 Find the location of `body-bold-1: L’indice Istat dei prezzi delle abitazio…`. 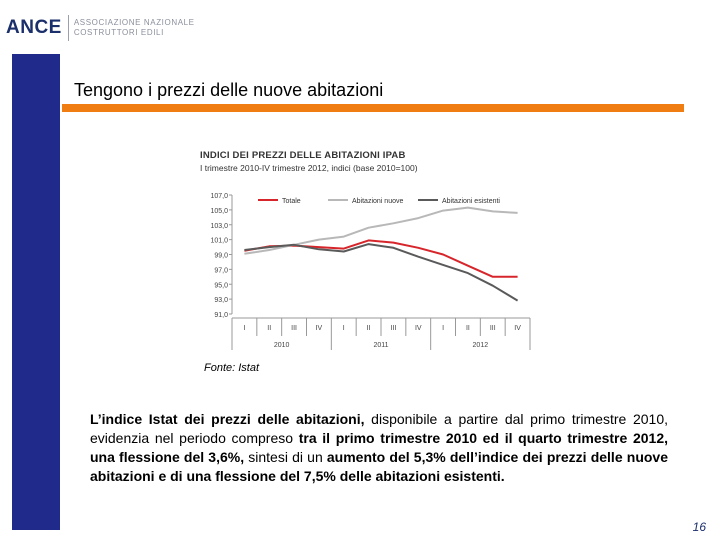

body-bold-1: L’indice Istat dei prezzi delle abitazio… is located at coordinates (227, 419).